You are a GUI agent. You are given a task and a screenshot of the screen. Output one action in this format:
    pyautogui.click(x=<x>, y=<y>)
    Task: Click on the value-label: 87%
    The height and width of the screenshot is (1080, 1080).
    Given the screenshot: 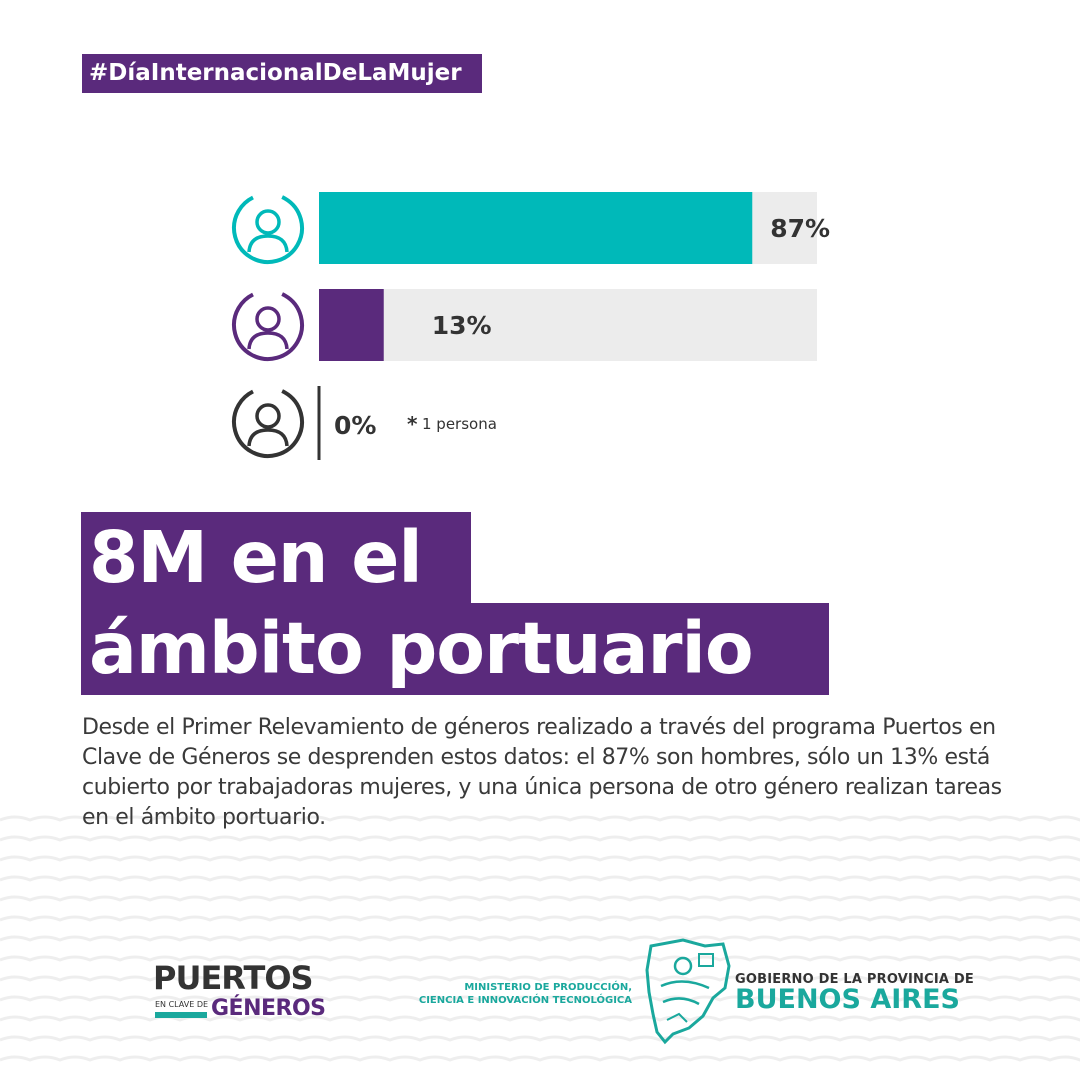 What is the action you would take?
    pyautogui.click(x=800, y=228)
    